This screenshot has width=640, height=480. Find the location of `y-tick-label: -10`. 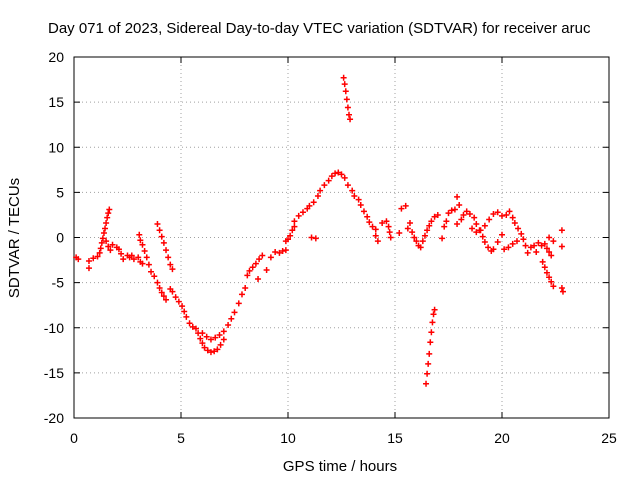

y-tick-label: -10 is located at coordinates (54, 328).